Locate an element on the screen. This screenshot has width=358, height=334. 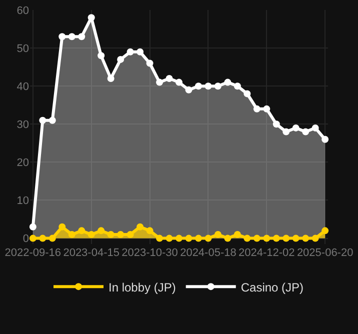
x-tick-label: 2024-12-02 is located at coordinates (266, 253).